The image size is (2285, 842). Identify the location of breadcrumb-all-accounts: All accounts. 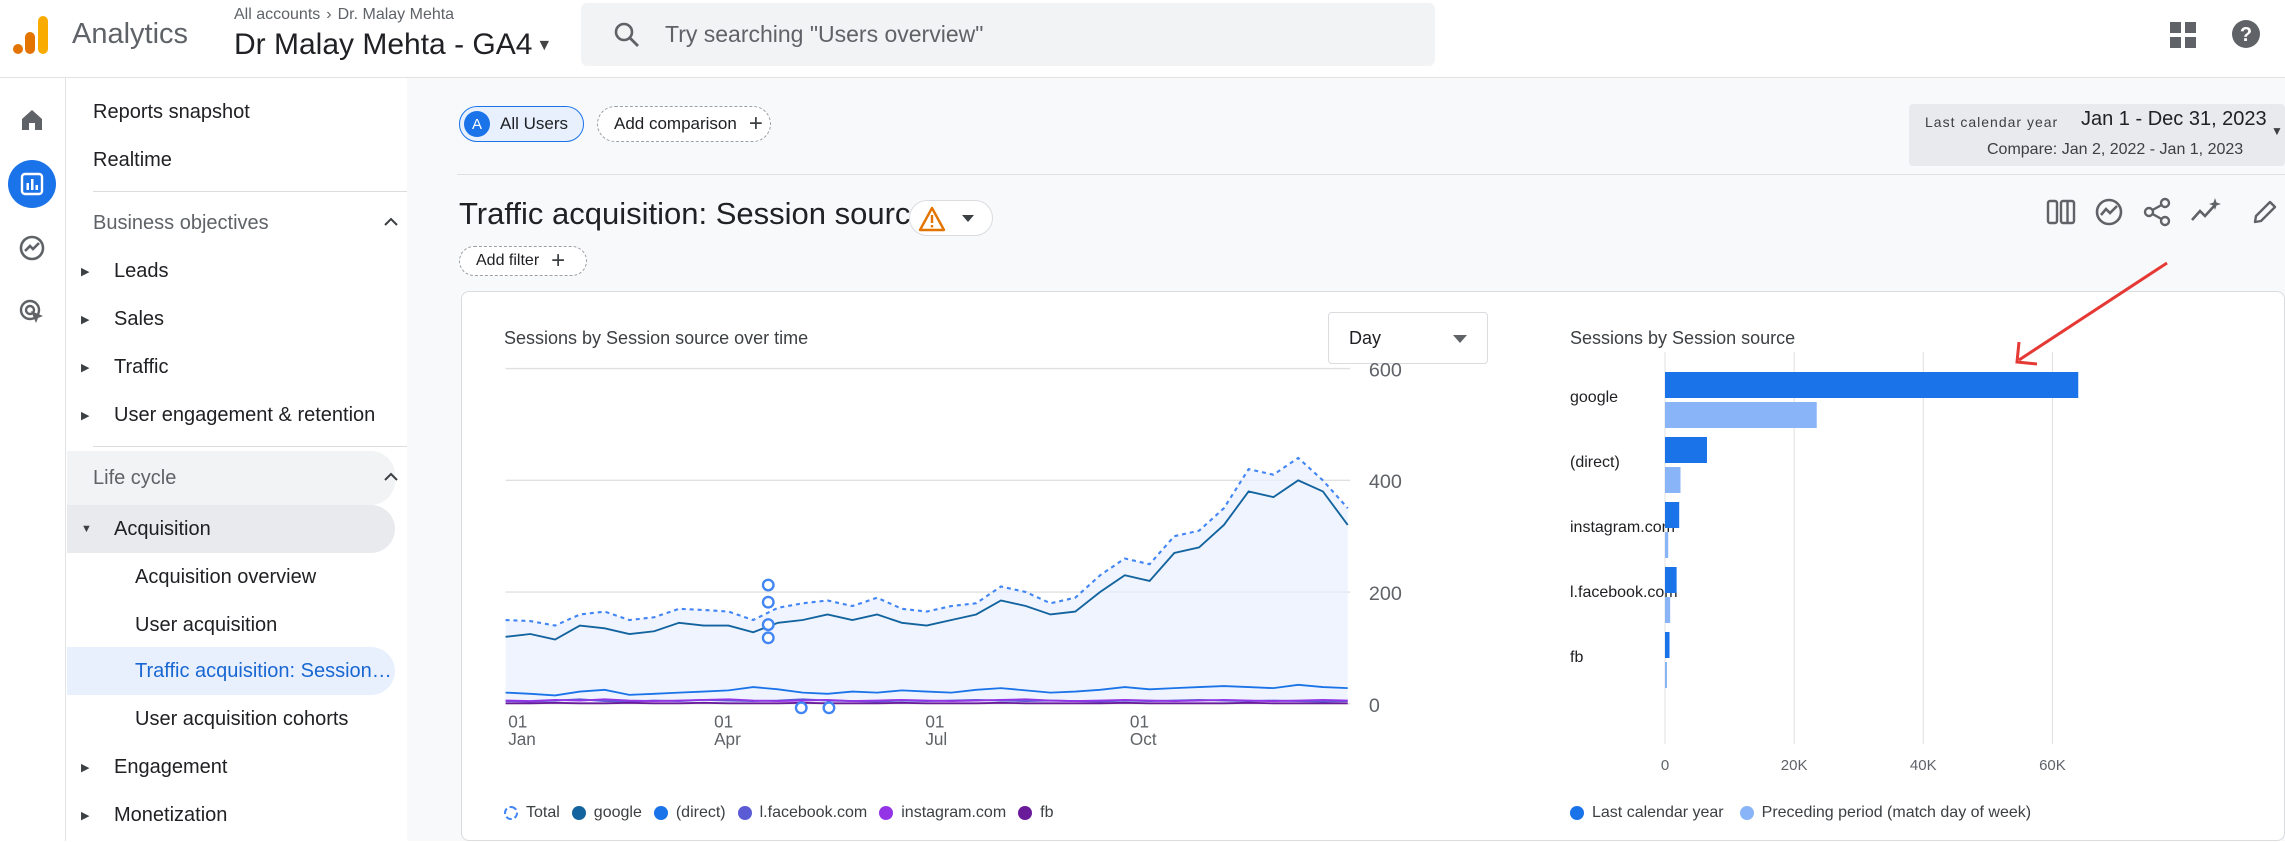
(277, 14).